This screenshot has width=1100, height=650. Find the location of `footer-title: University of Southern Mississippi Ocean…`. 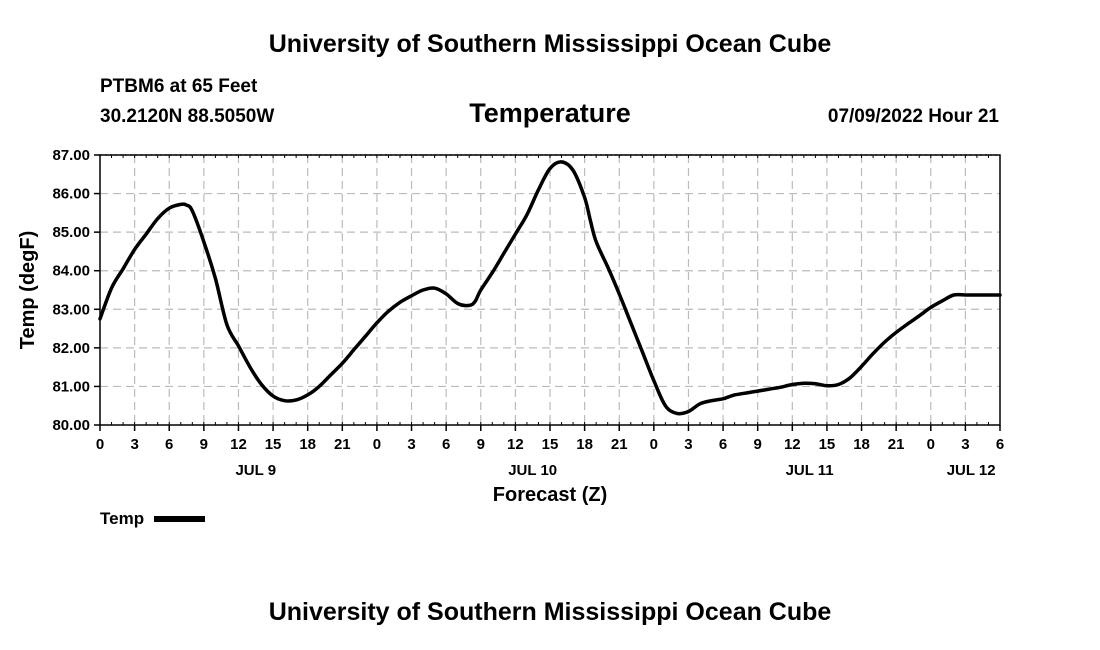

footer-title: University of Southern Mississippi Ocean… is located at coordinates (550, 612).